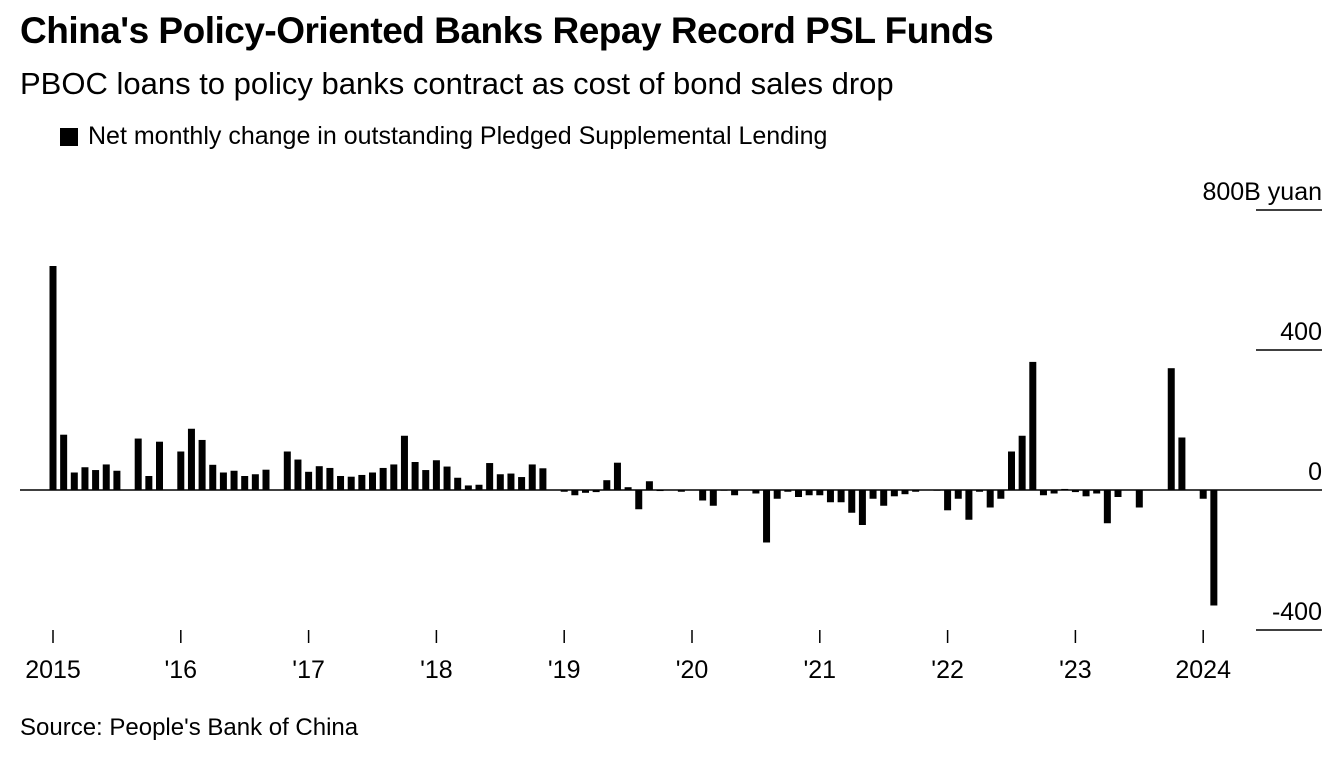 Image resolution: width=1344 pixels, height=764 pixels. I want to click on x-tick-label: '19, so click(564, 670).